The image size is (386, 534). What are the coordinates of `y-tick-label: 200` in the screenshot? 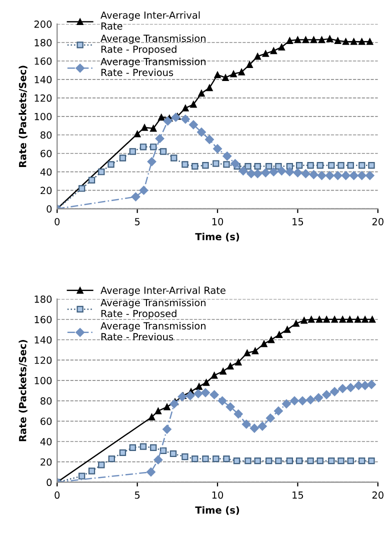 It's located at (43, 24).